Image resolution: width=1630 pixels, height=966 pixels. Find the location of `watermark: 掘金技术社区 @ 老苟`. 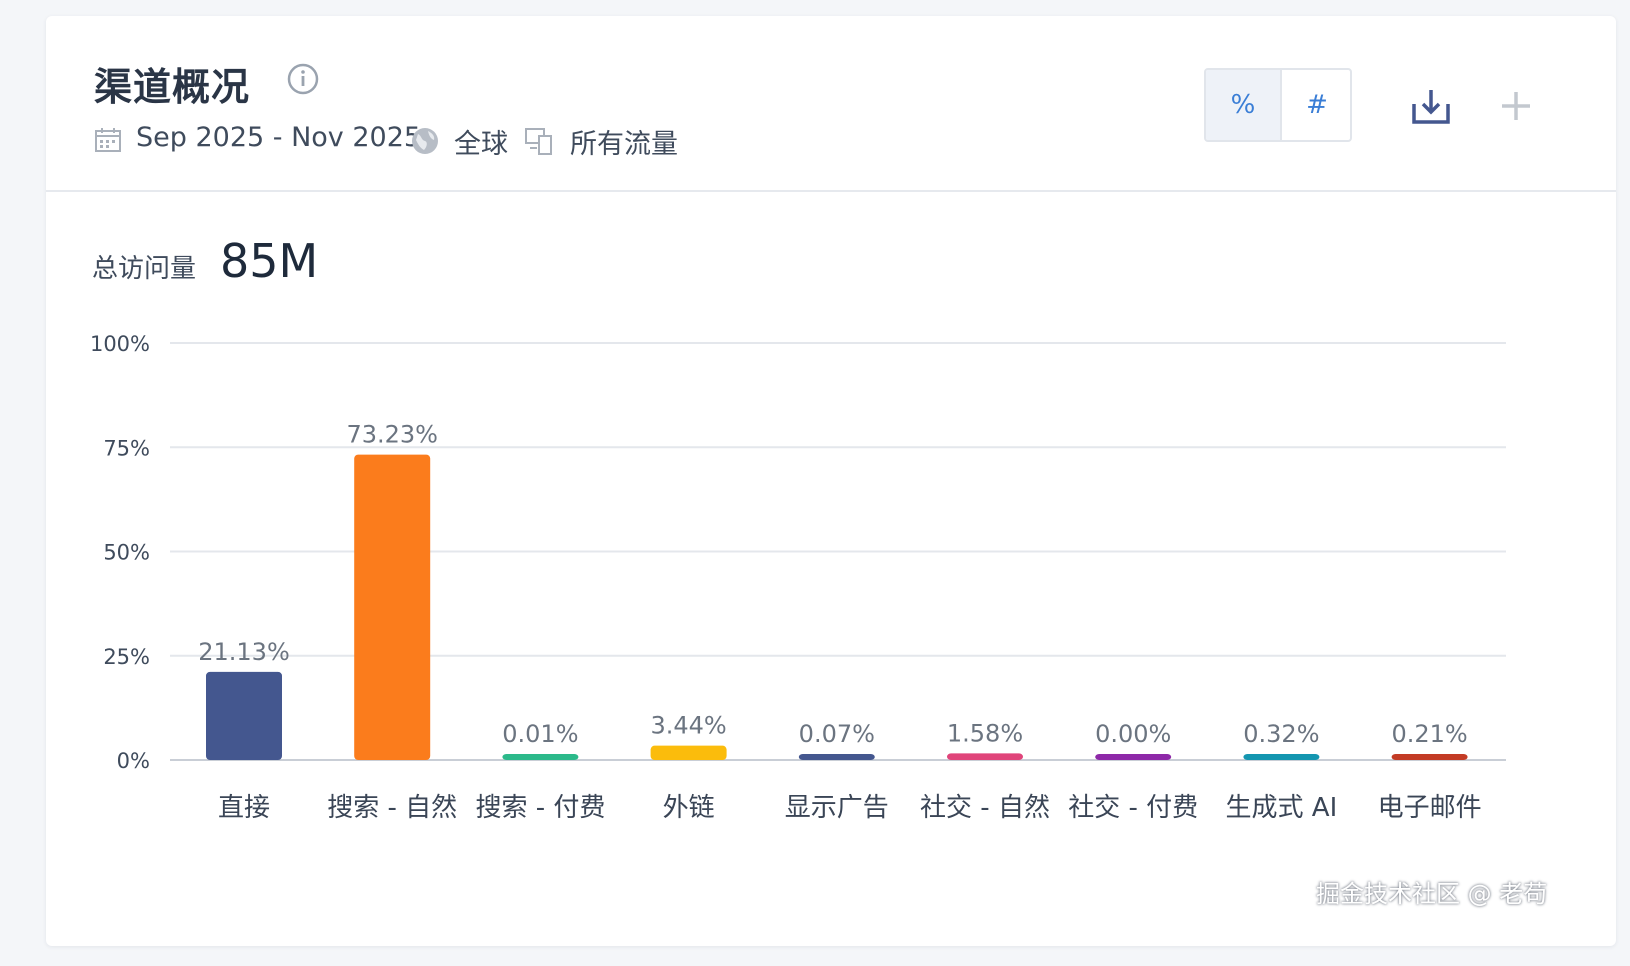

watermark: 掘金技术社区 @ 老苟 is located at coordinates (1432, 894).